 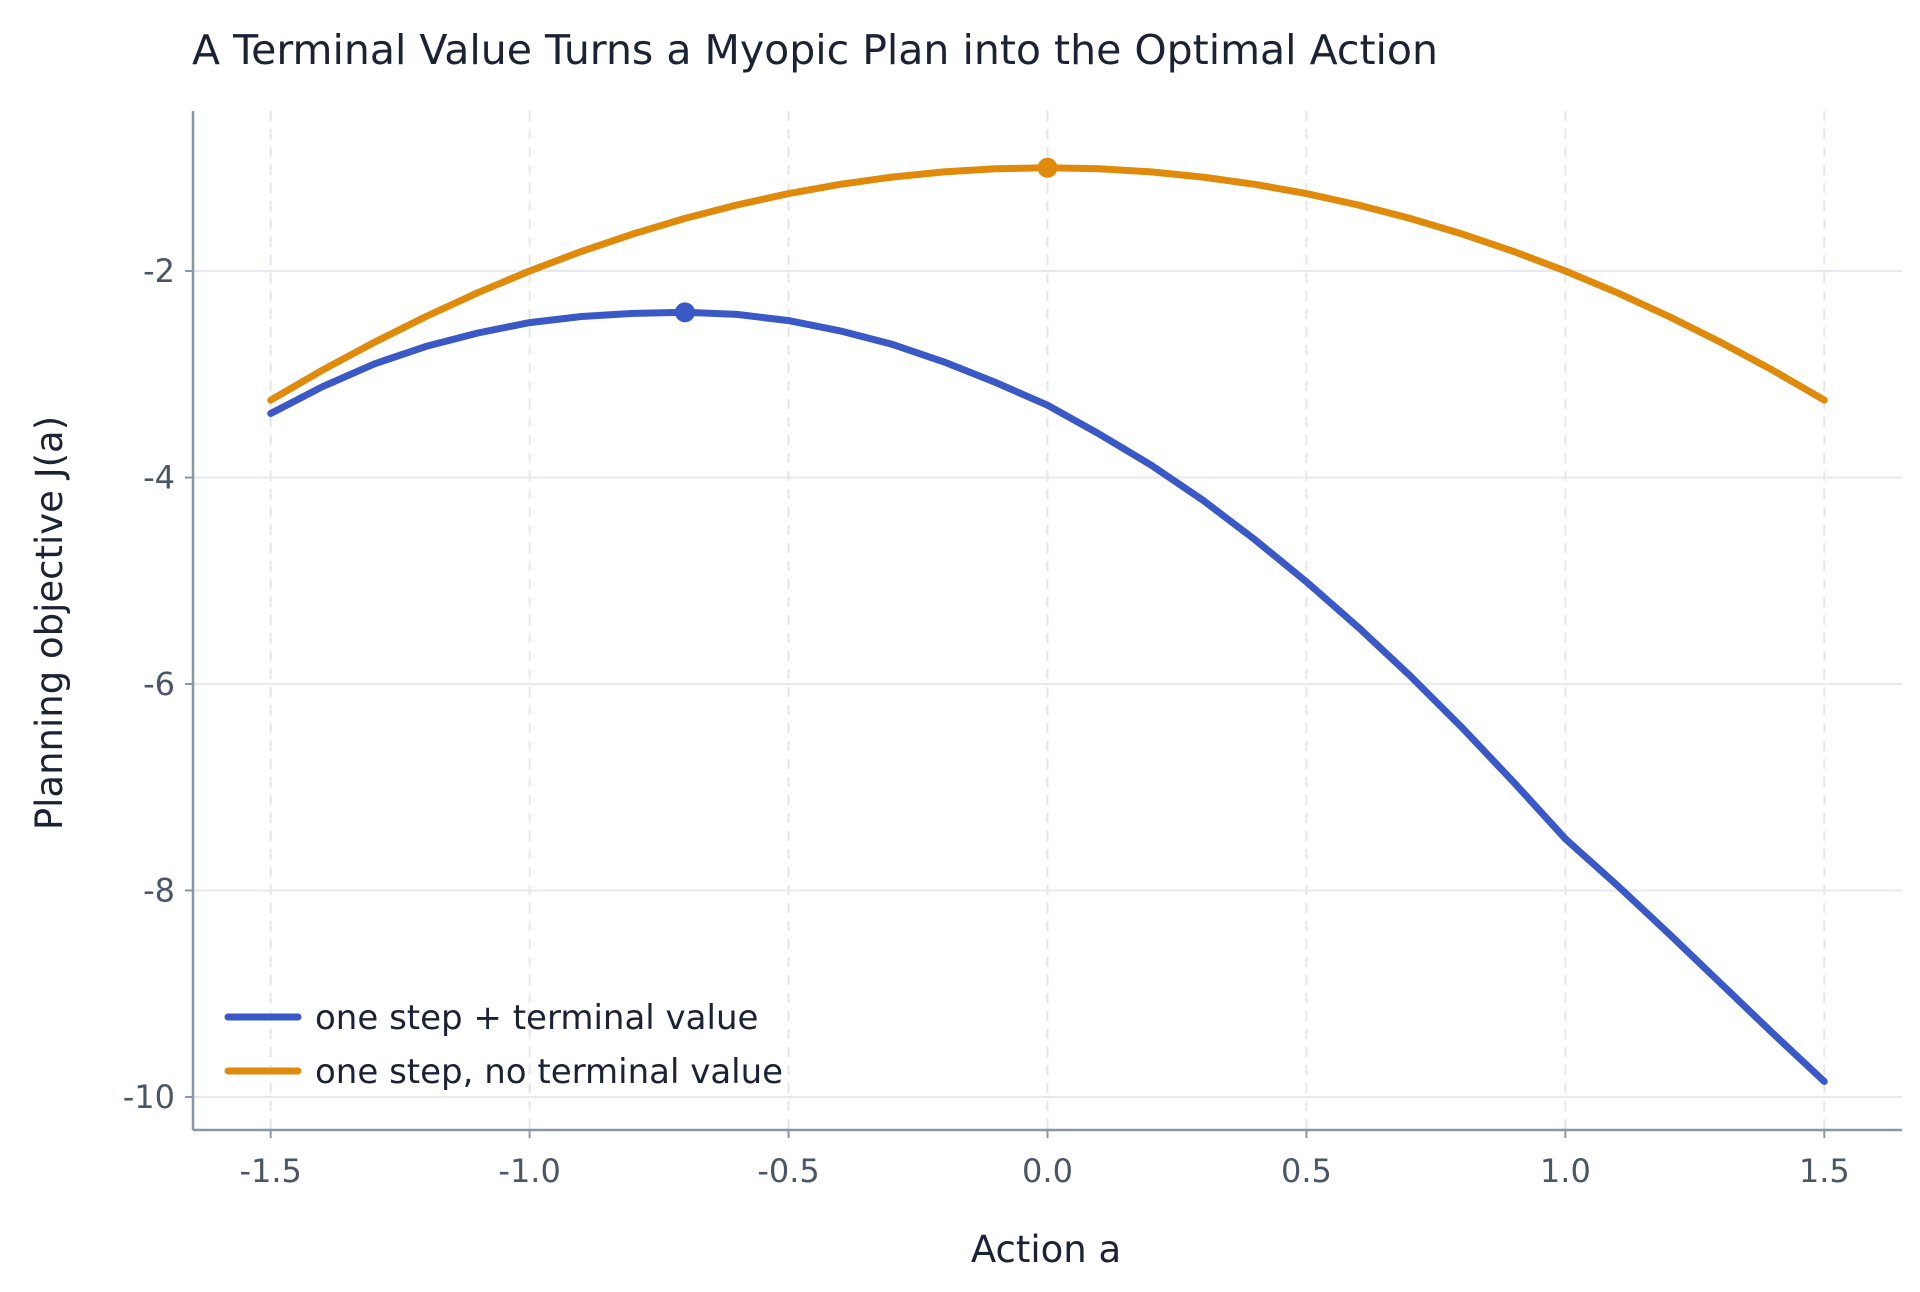 What do you see at coordinates (549, 1072) in the screenshot?
I see `legend-label-no-terminal-value: one step, no terminal value` at bounding box center [549, 1072].